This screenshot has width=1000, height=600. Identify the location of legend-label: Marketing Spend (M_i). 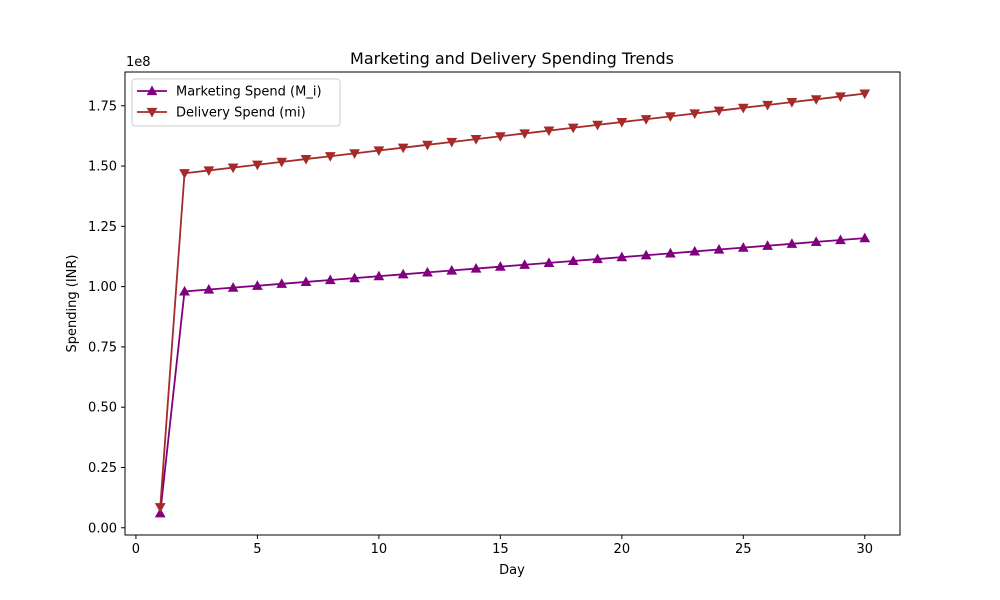
(249, 92).